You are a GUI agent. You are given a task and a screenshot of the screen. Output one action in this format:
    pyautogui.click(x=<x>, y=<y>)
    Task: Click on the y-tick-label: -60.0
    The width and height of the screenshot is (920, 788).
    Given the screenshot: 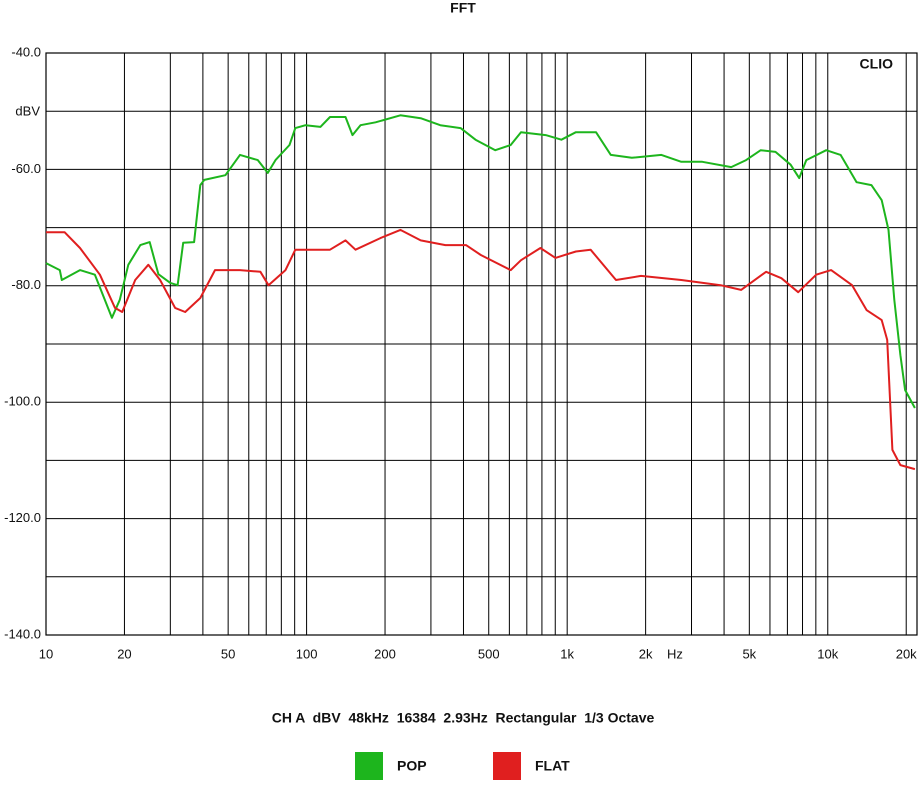 What is the action you would take?
    pyautogui.click(x=26, y=168)
    